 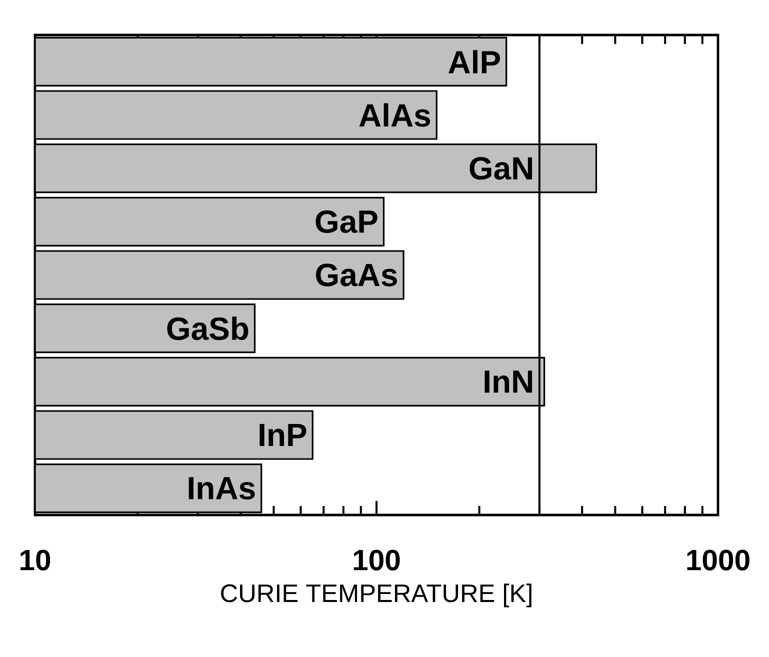 What do you see at coordinates (283, 435) in the screenshot?
I see `y-tick-label: InP` at bounding box center [283, 435].